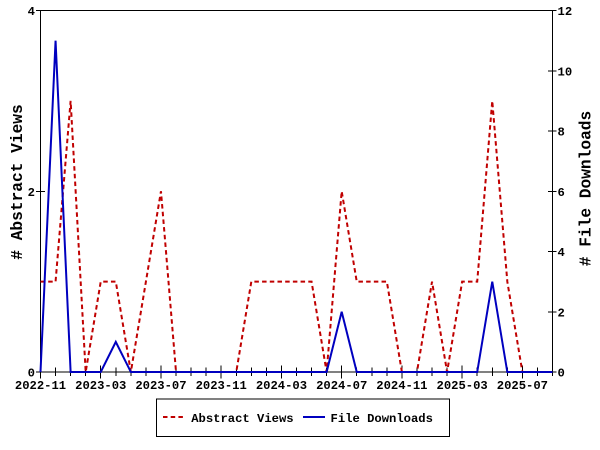 This screenshot has width=600, height=450. What do you see at coordinates (221, 386) in the screenshot?
I see `svg-text: 2023-11` at bounding box center [221, 386].